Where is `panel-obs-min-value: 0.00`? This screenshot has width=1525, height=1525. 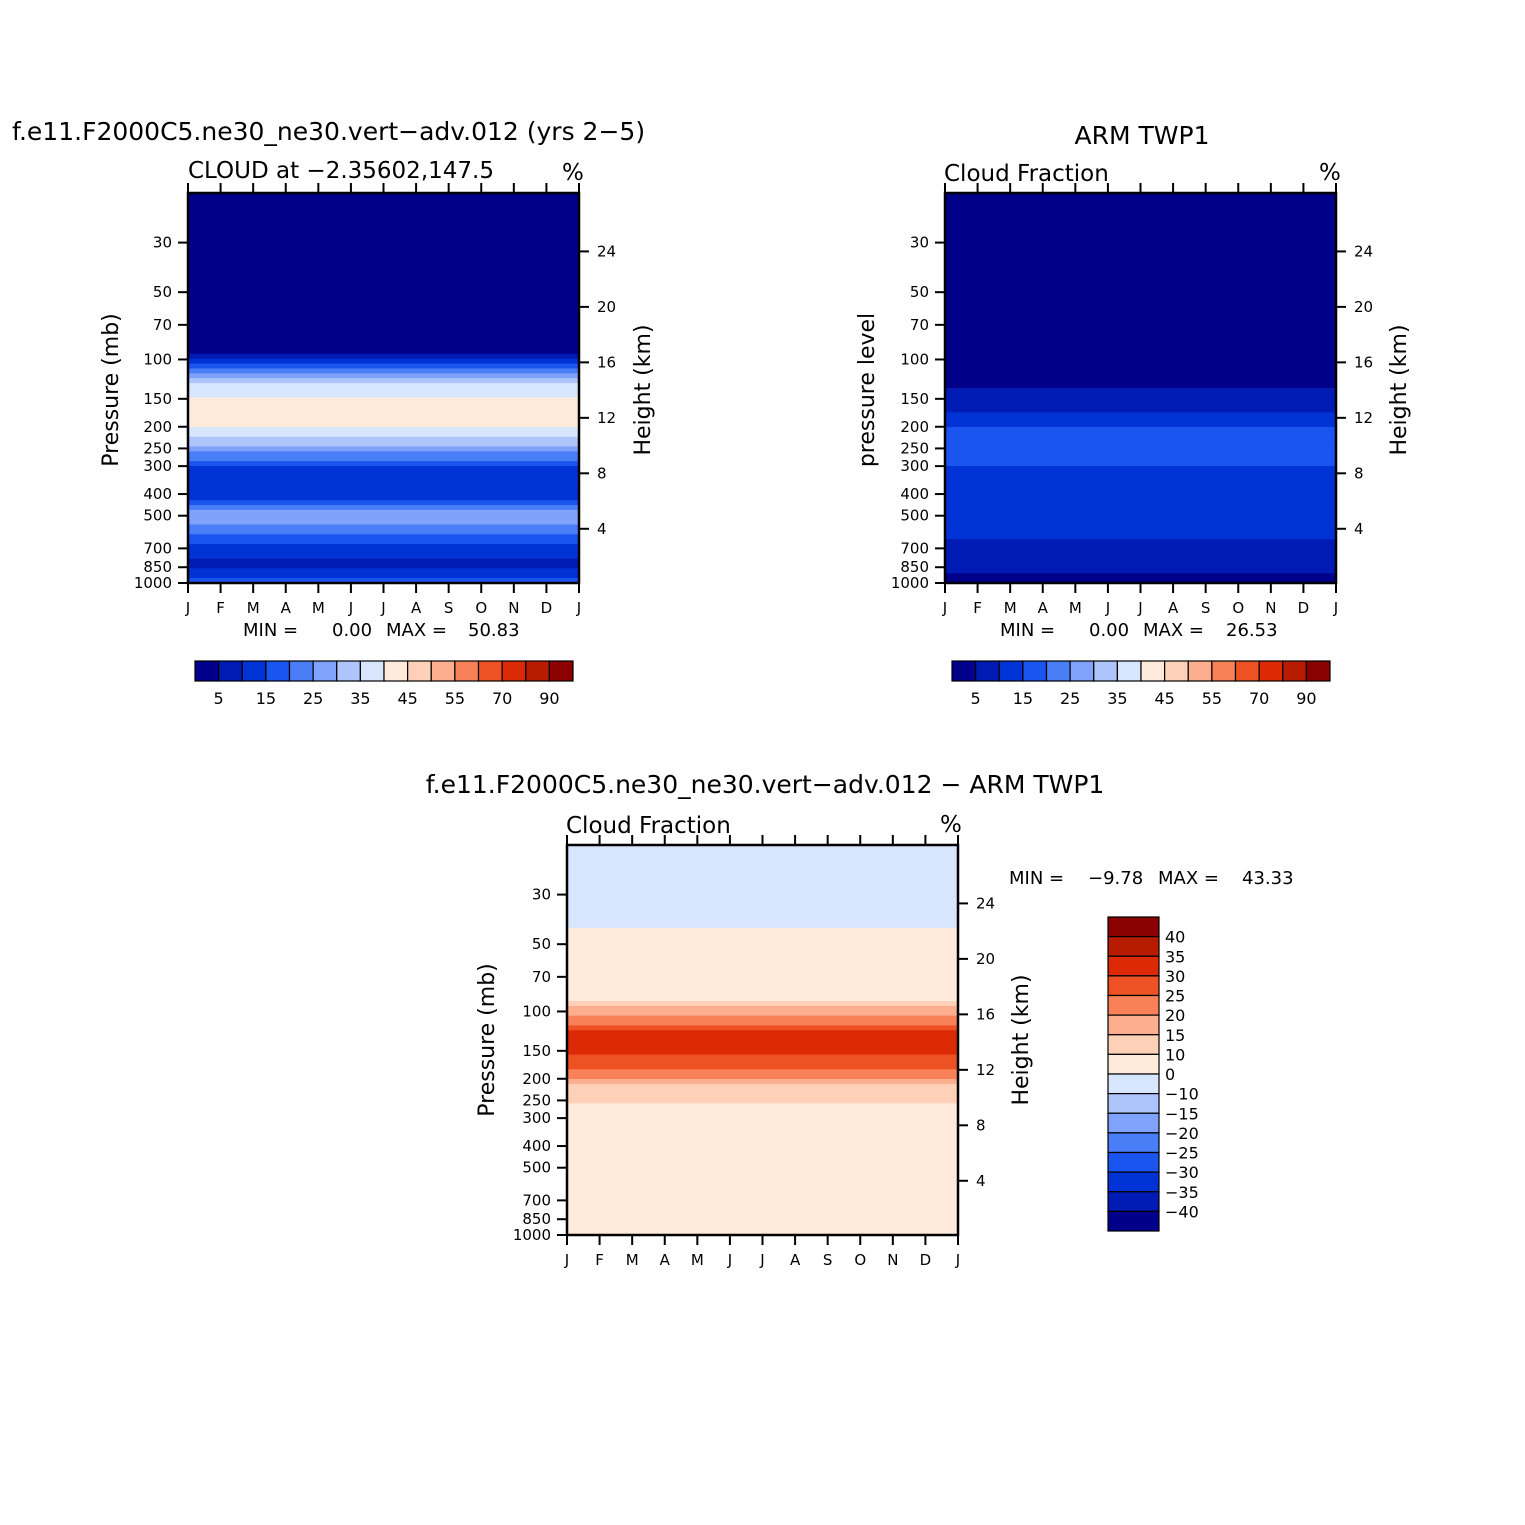 panel-obs-min-value: 0.00 is located at coordinates (1109, 630).